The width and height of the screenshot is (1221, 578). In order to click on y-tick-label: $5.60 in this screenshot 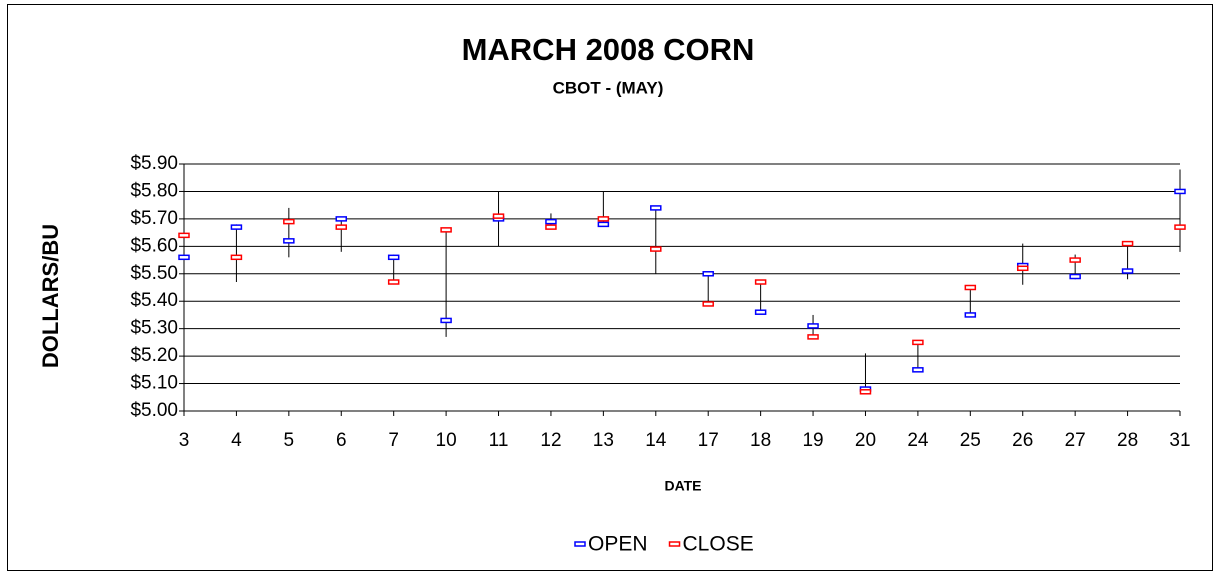, I will do `click(154, 245)`.